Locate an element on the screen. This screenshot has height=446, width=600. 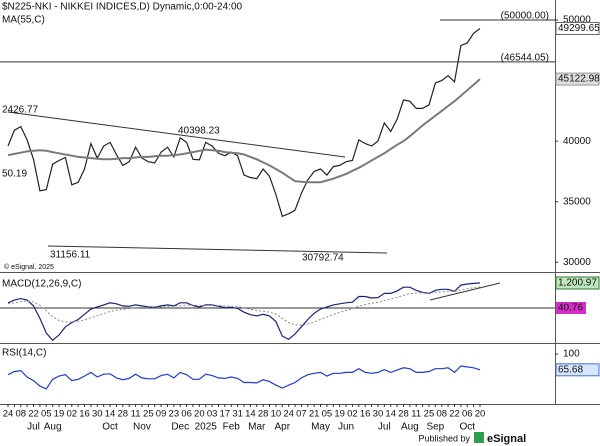
price-box-label: 65.68 is located at coordinates (570, 369).